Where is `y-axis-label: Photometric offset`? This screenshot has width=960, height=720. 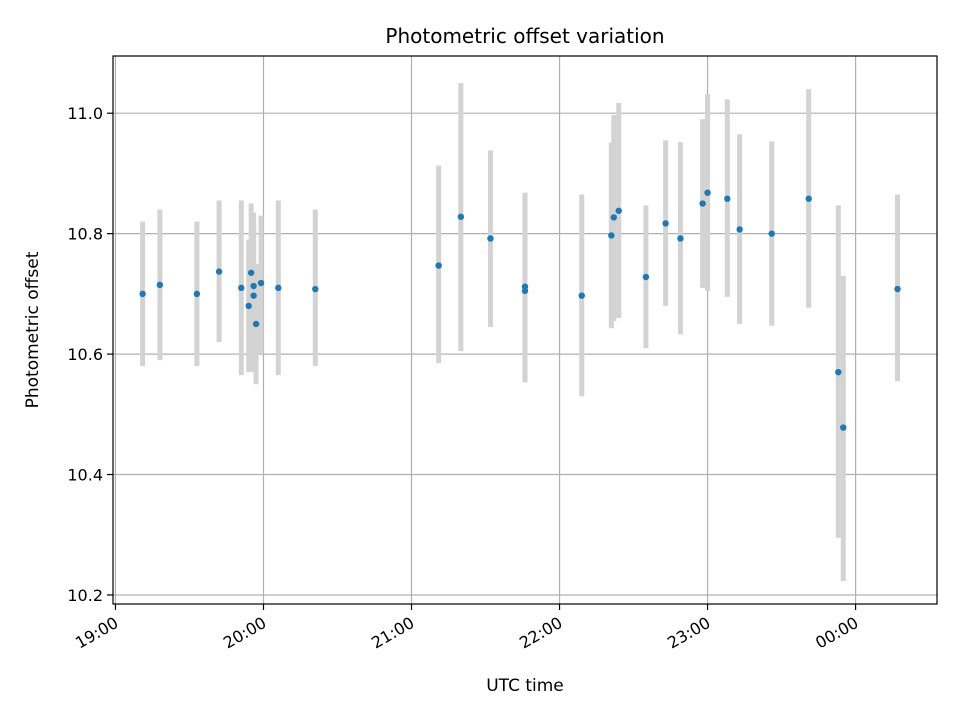 y-axis-label: Photometric offset is located at coordinates (33, 329).